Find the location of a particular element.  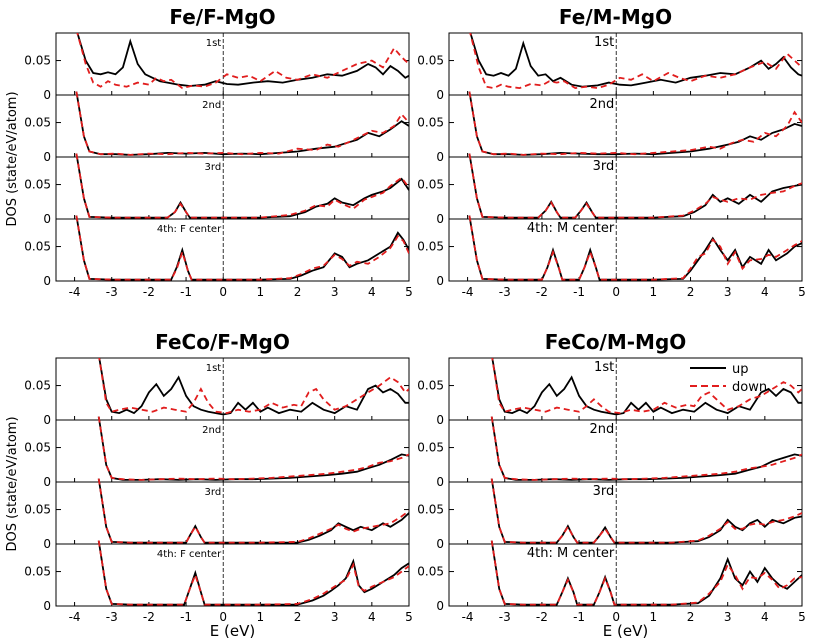

legend-label-up: up is located at coordinates (740, 369).